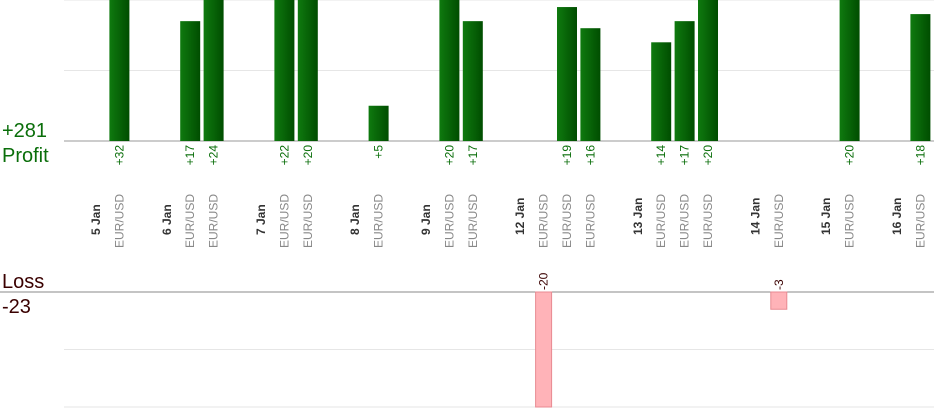  What do you see at coordinates (544, 281) in the screenshot?
I see `value-label: -20` at bounding box center [544, 281].